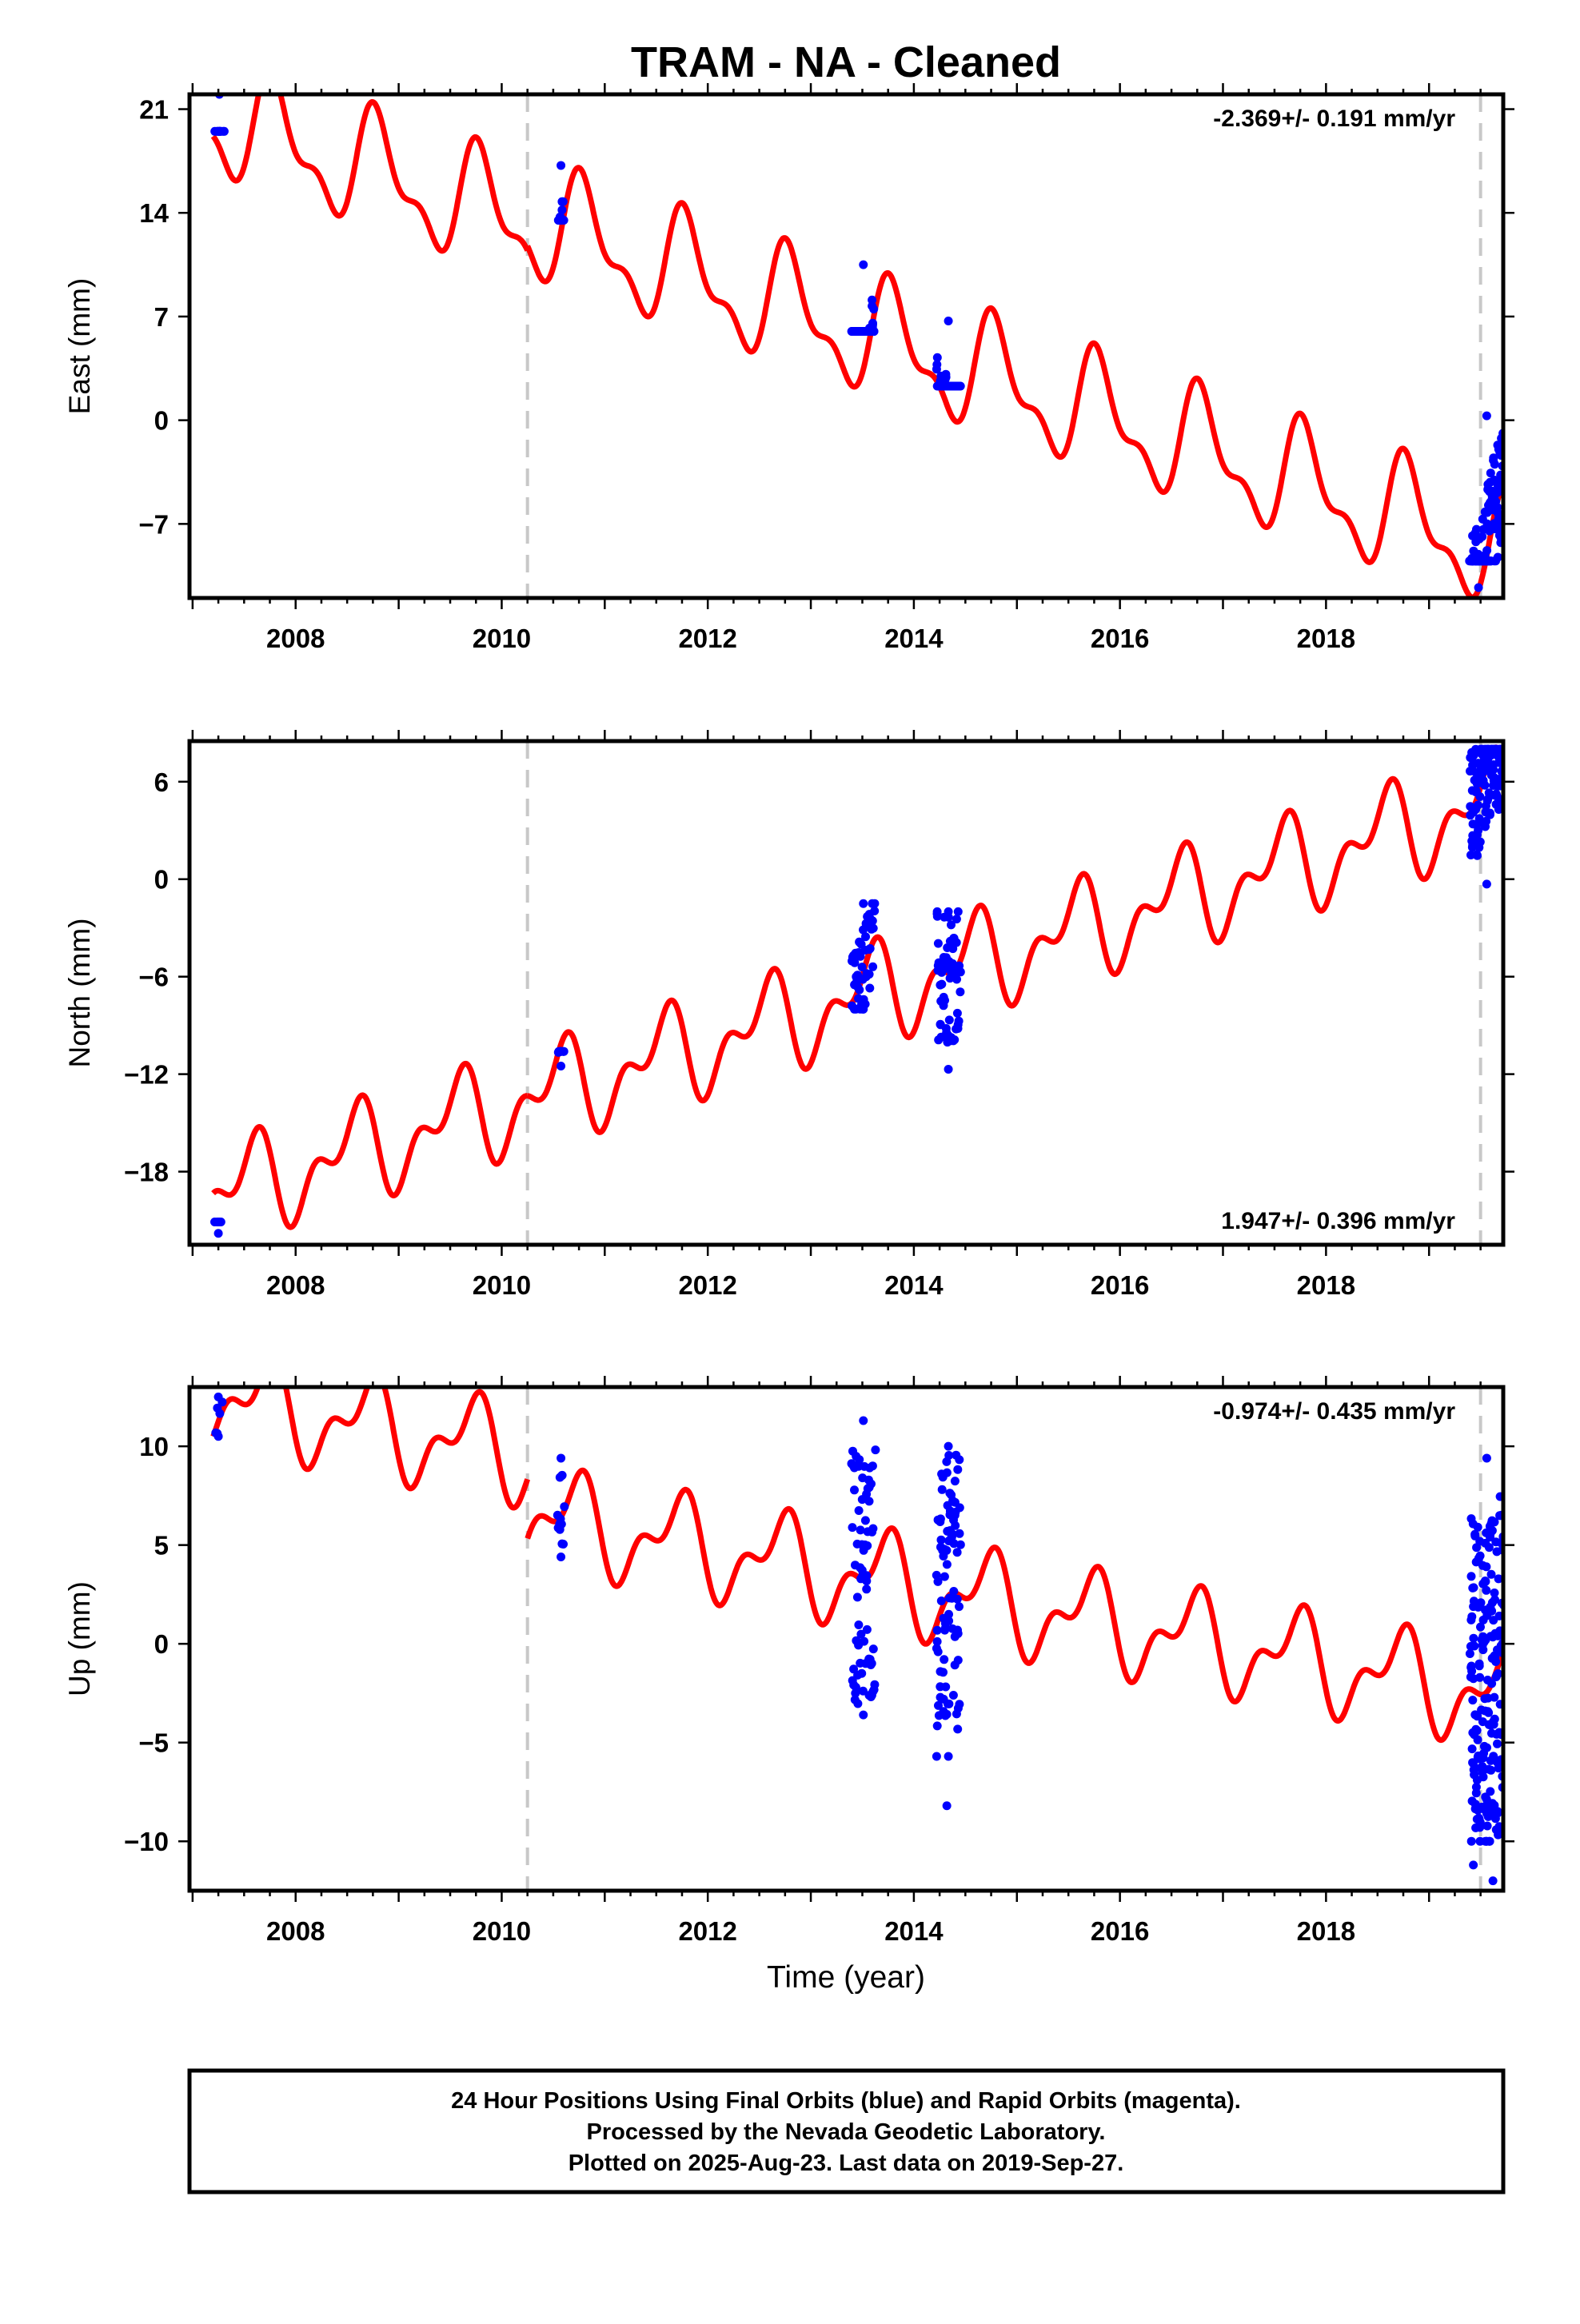 This screenshot has width=1580, height=2324. I want to click on north-y-tick-label: −12, so click(146, 1075).